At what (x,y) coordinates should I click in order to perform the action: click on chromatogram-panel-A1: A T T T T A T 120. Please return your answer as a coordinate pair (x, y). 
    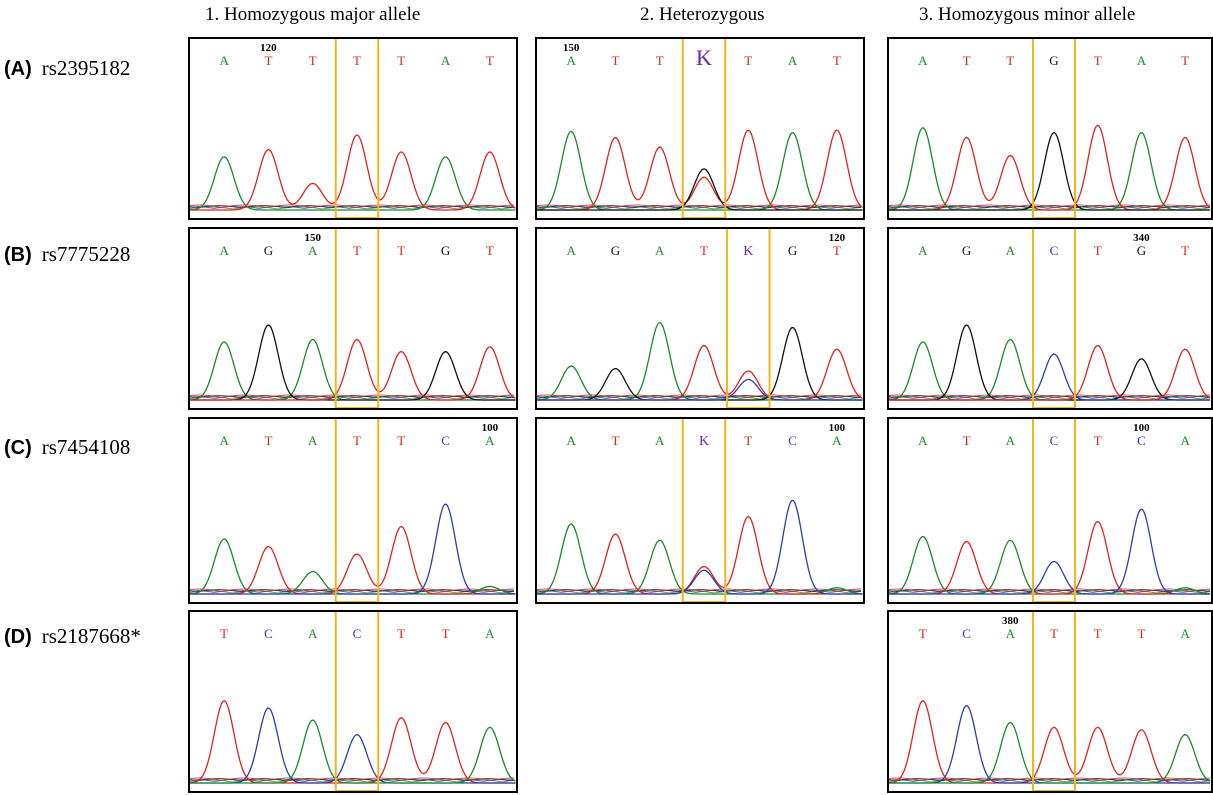
    Looking at the image, I should click on (353, 128).